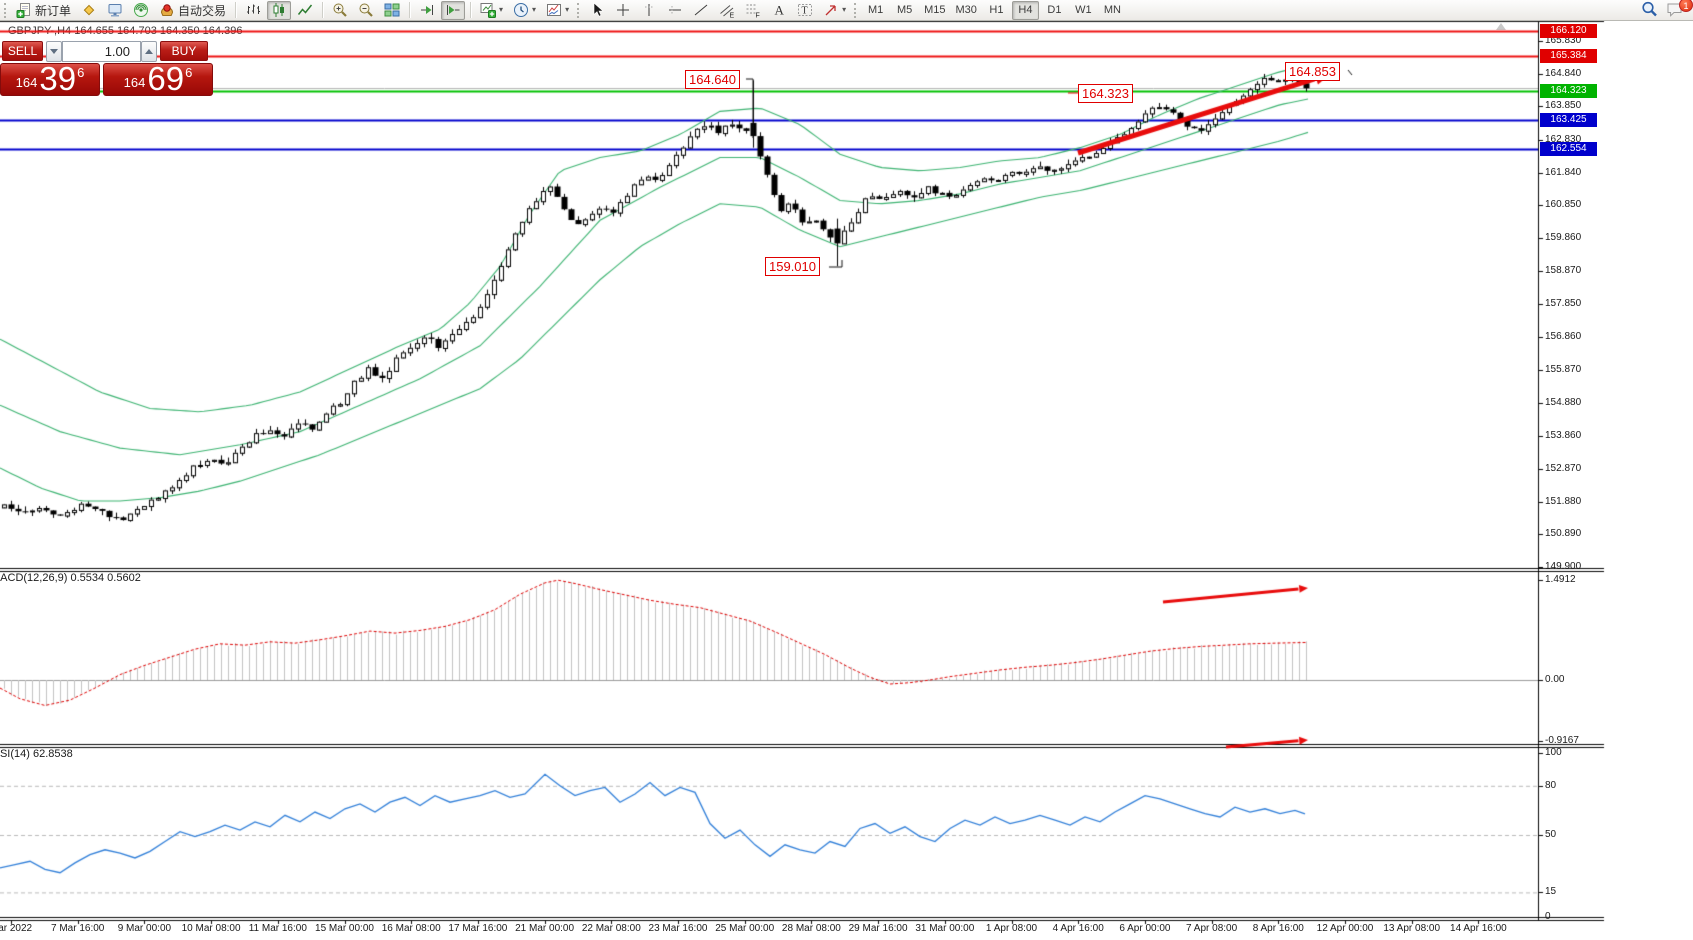 This screenshot has width=1693, height=940. What do you see at coordinates (1105, 93) in the screenshot?
I see `price-annotation: 164.323` at bounding box center [1105, 93].